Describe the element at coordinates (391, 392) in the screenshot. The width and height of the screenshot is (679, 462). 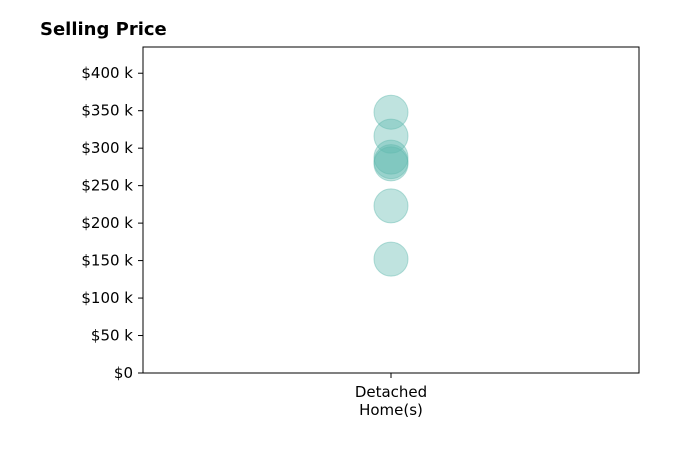
I see `x-tick-label-line: Detached` at that location.